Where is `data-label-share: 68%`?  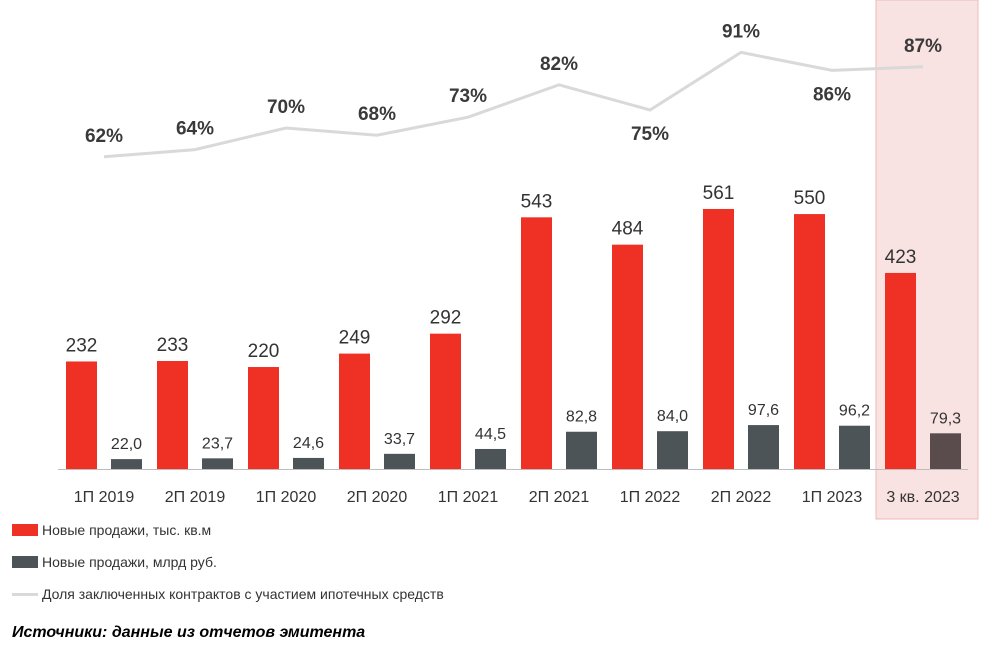 data-label-share: 68% is located at coordinates (377, 114).